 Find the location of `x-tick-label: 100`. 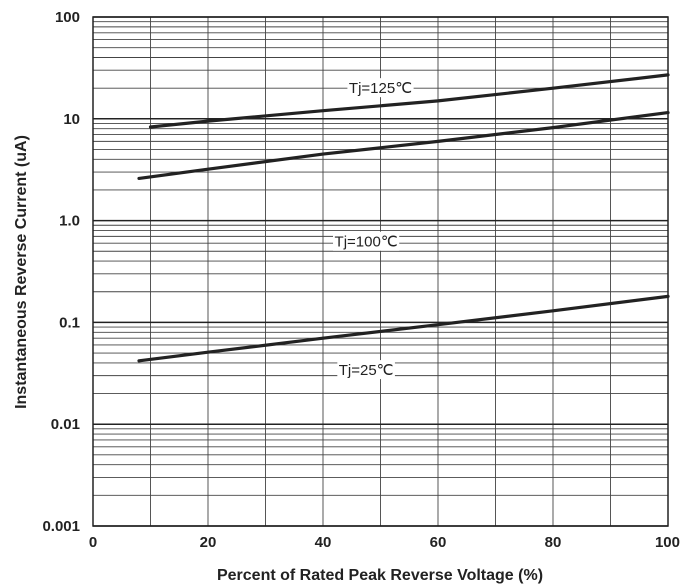

x-tick-label: 100 is located at coordinates (667, 542).